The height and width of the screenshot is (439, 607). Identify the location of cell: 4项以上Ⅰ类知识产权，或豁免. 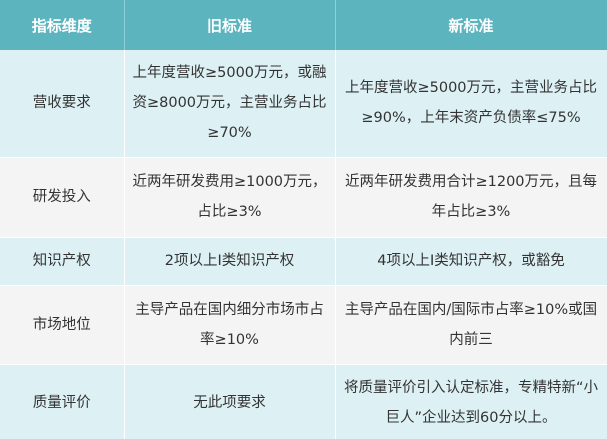
(471, 261).